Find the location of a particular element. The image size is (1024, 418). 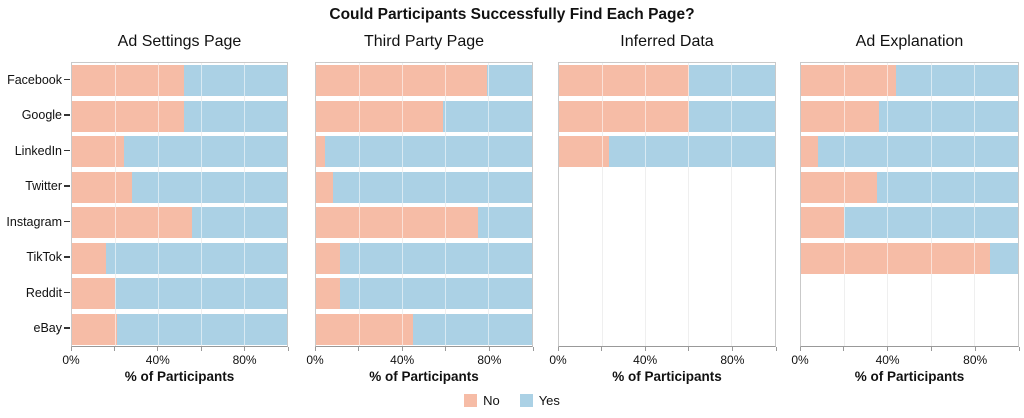

axis-tick-label: 80% is located at coordinates (489, 360).